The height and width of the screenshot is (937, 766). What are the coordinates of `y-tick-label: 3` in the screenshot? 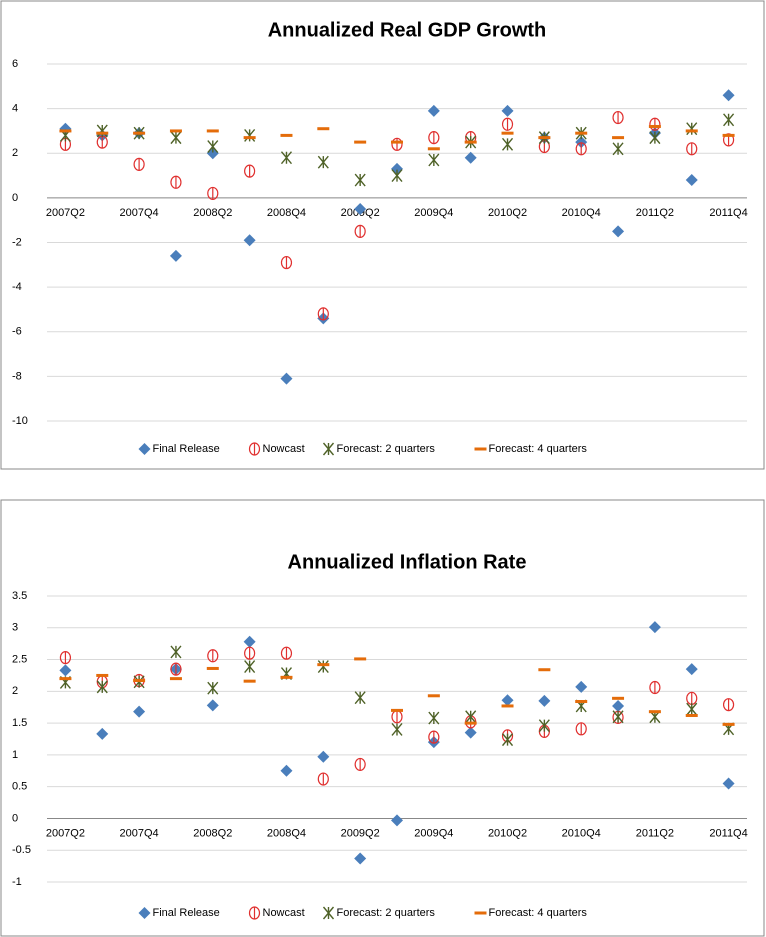 It's located at (15, 628).